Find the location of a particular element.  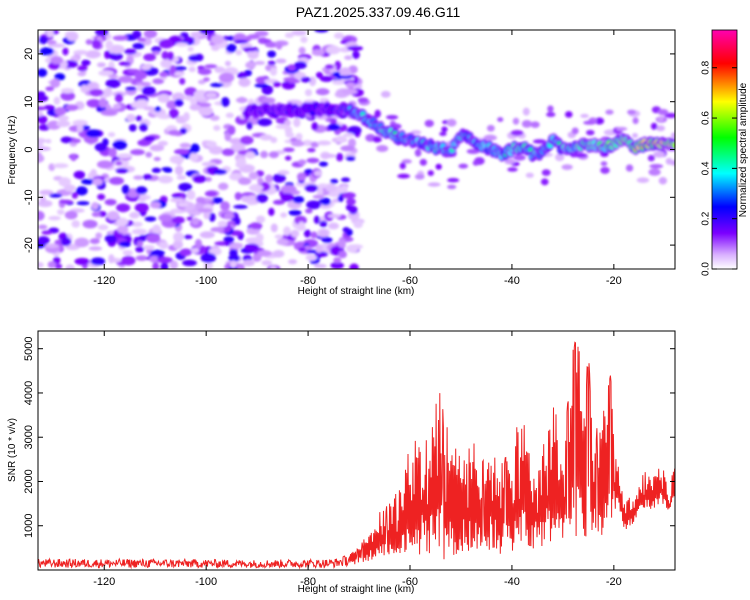

colorbar-tick-label: 0.0 is located at coordinates (706, 269).